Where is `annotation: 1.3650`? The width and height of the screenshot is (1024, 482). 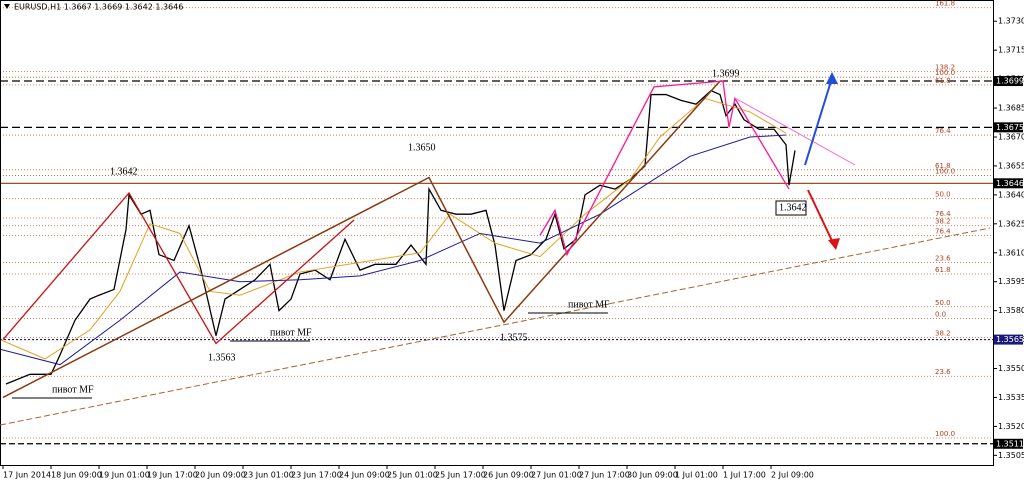 annotation: 1.3650 is located at coordinates (422, 147).